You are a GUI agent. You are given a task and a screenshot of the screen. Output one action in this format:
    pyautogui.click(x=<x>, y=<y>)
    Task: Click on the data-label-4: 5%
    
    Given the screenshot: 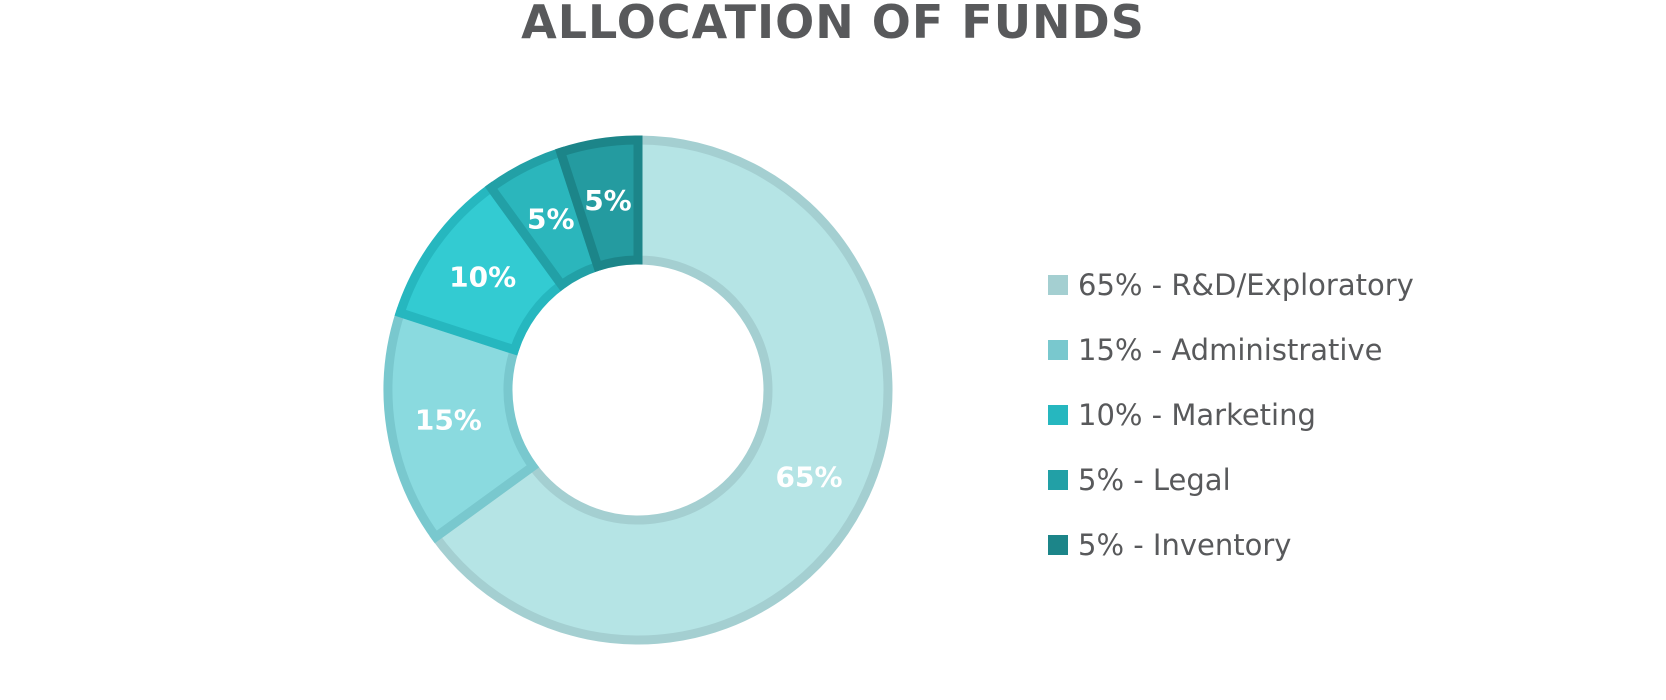 What is the action you would take?
    pyautogui.click(x=608, y=200)
    